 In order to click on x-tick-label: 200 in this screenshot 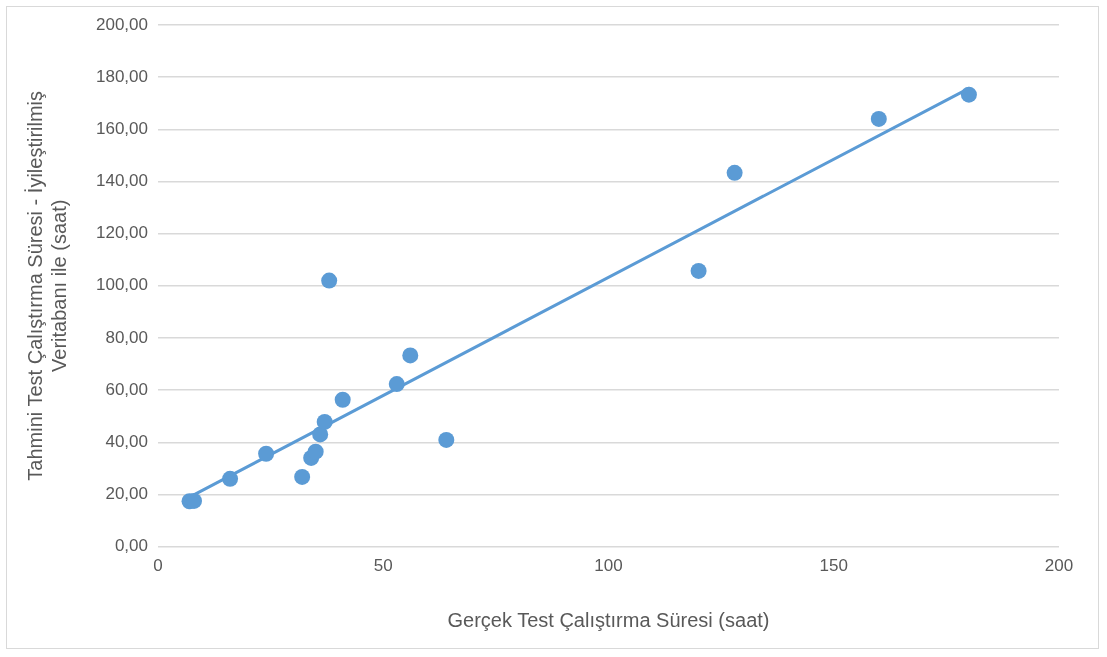, I will do `click(1059, 566)`.